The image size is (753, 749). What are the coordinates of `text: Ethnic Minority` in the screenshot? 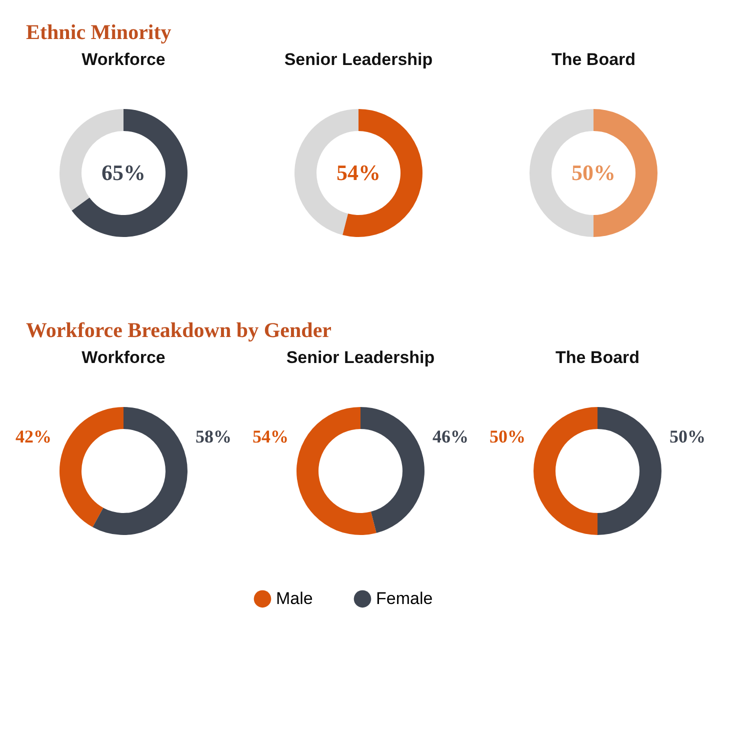 It's located at (99, 32).